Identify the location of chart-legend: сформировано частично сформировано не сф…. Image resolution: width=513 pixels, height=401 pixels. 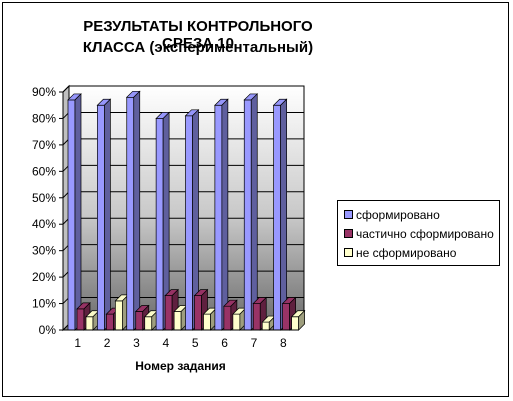
(418, 233).